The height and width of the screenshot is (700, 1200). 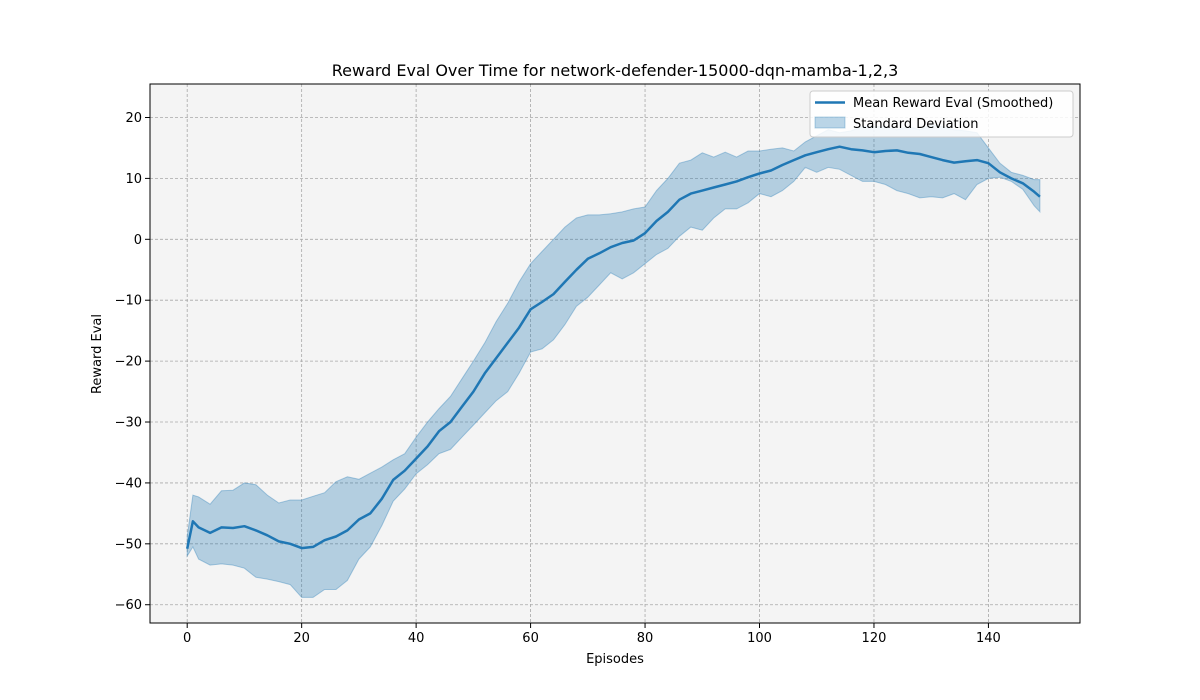 What do you see at coordinates (988, 638) in the screenshot?
I see `x-tick-label: 140` at bounding box center [988, 638].